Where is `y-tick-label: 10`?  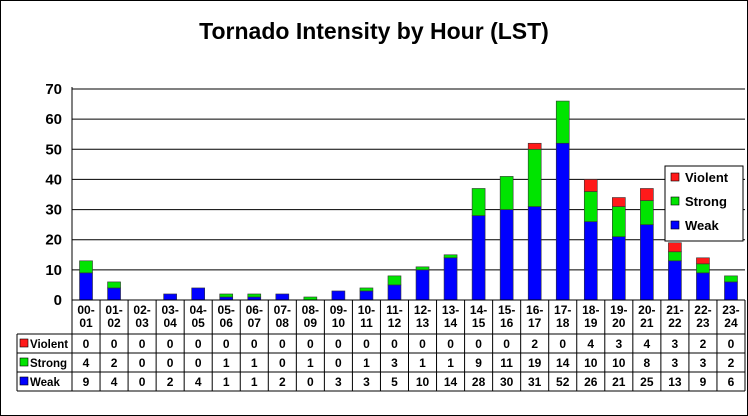 y-tick-label: 10 is located at coordinates (53, 270).